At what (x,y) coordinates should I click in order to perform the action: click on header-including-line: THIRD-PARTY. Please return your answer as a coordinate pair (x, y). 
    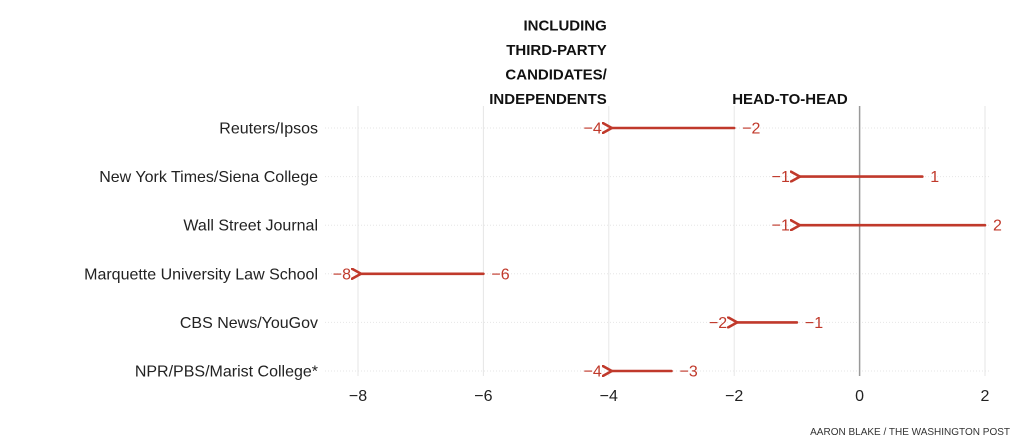
    Looking at the image, I should click on (556, 50).